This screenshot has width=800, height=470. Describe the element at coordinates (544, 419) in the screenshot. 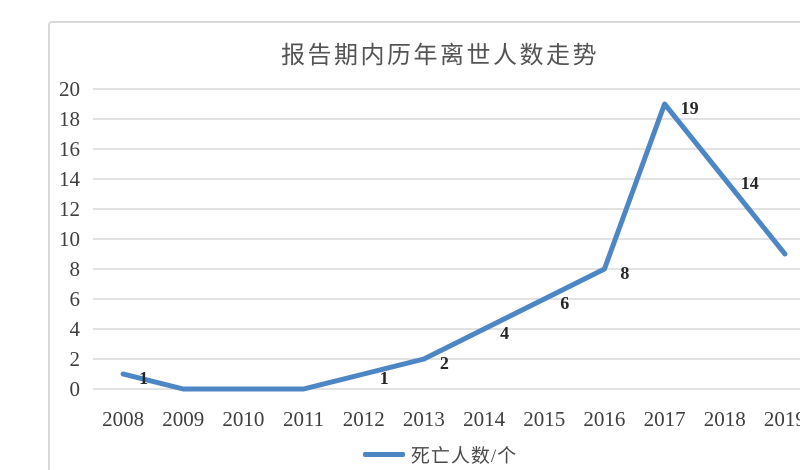

I see `x-tick-label: 2015` at that location.